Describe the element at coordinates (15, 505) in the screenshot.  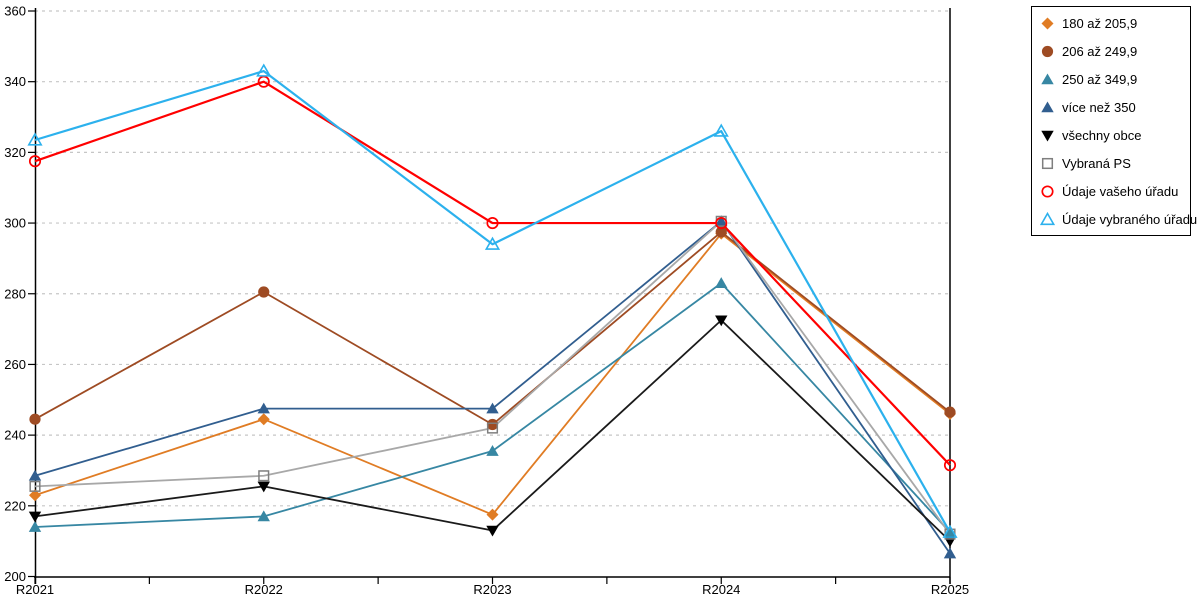
I see `y-tick-label: 220` at that location.